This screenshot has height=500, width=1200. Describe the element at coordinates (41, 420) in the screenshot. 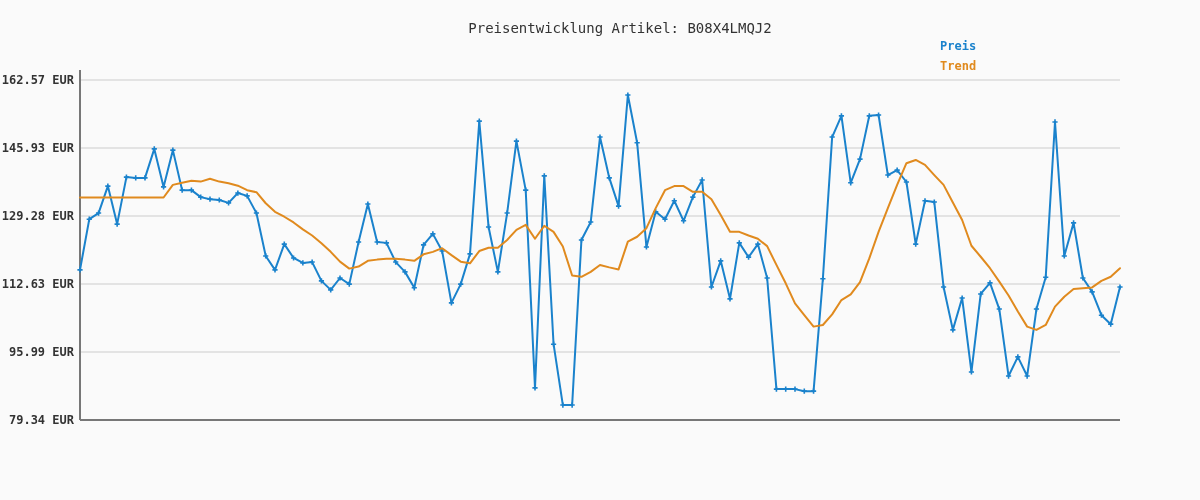

I see `y-tick-label: 79.34 EUR` at that location.